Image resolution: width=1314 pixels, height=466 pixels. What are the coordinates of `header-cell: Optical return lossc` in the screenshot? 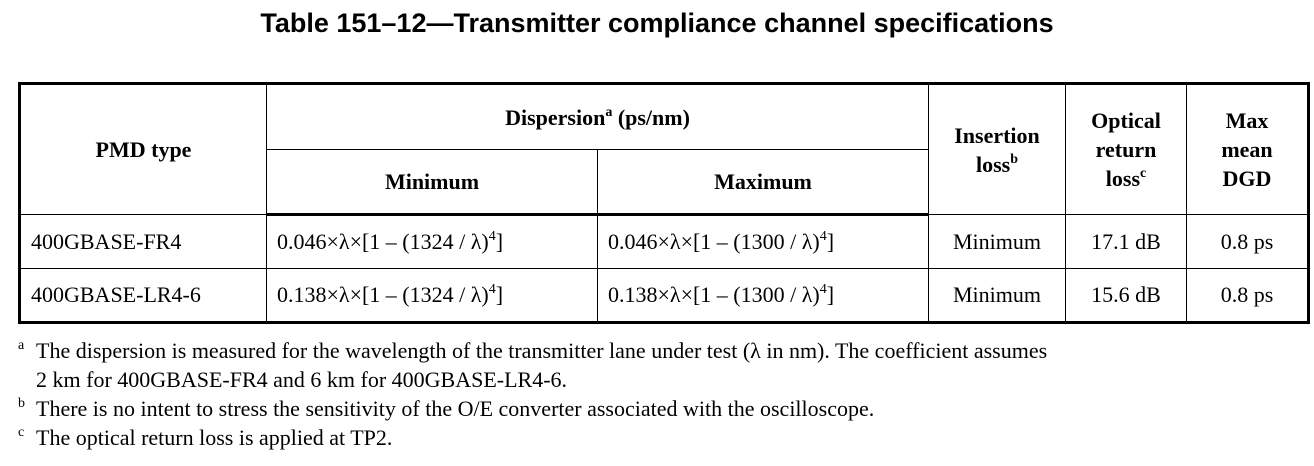 It's located at (1126, 149).